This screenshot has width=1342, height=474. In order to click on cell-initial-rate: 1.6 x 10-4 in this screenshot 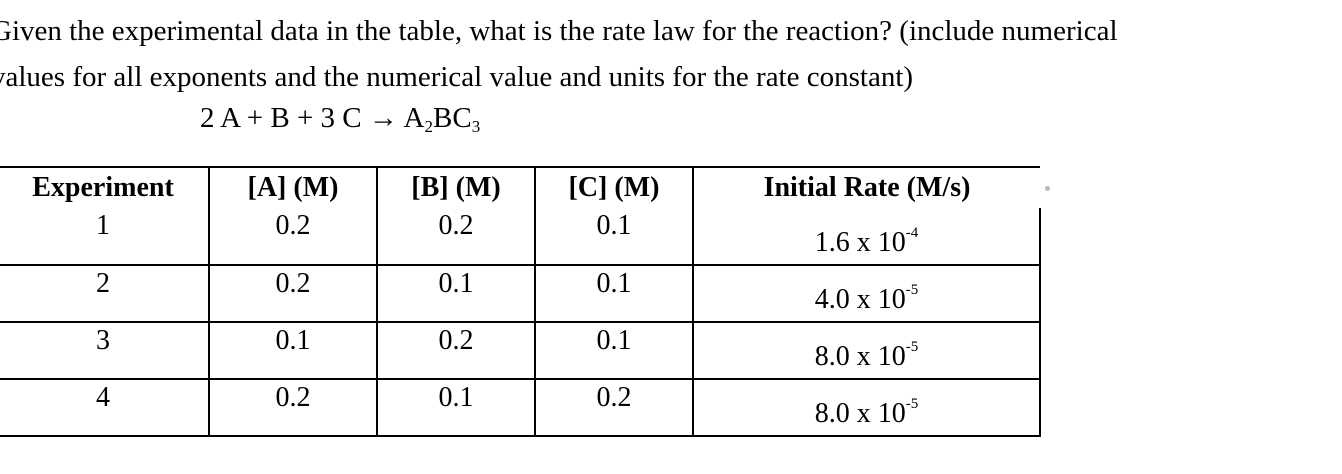, I will do `click(866, 236)`.